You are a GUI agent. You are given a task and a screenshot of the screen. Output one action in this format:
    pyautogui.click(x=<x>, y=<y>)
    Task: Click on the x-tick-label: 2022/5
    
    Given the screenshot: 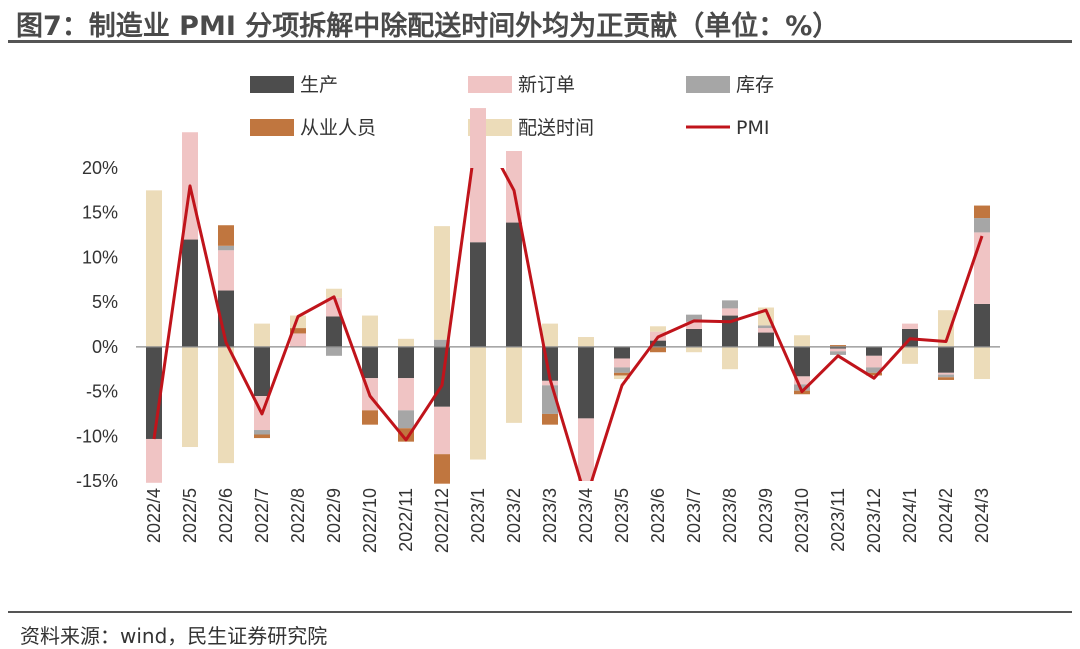 What is the action you would take?
    pyautogui.click(x=190, y=515)
    